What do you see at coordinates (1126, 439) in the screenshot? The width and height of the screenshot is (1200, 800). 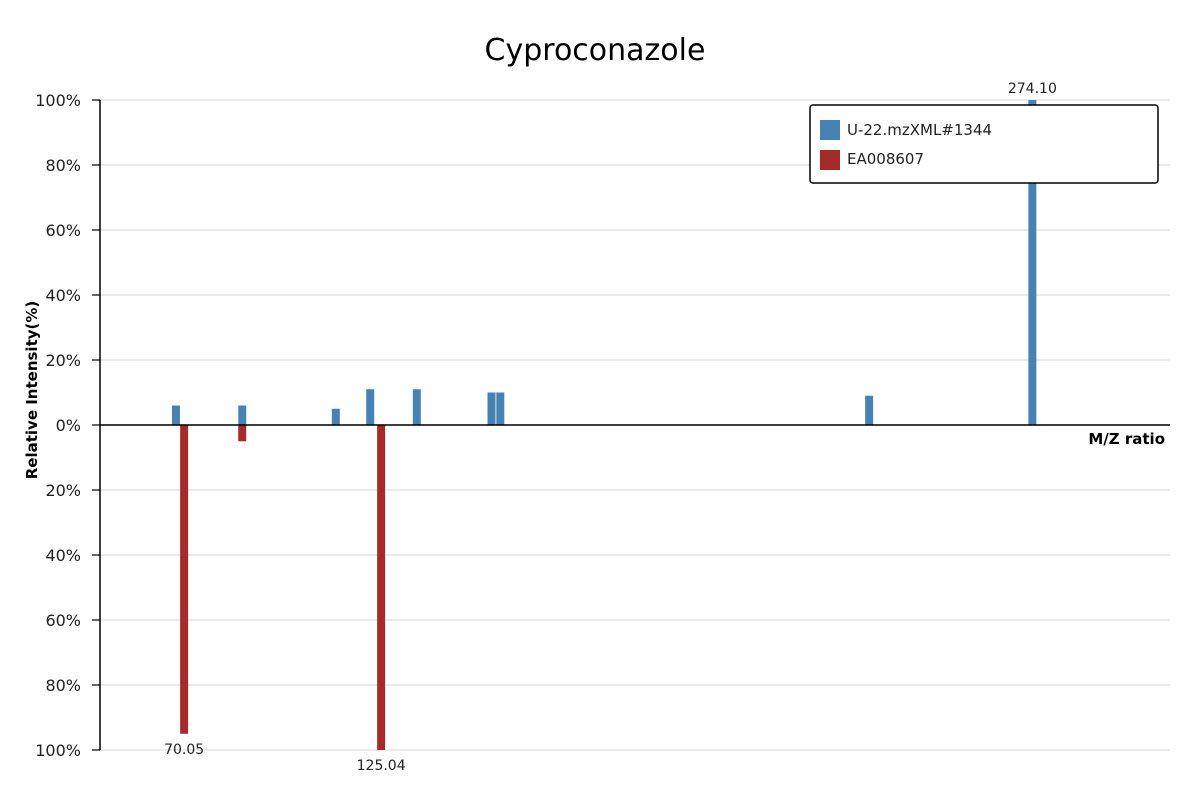 I see `x-axis-title: M/Z ratio` at bounding box center [1126, 439].